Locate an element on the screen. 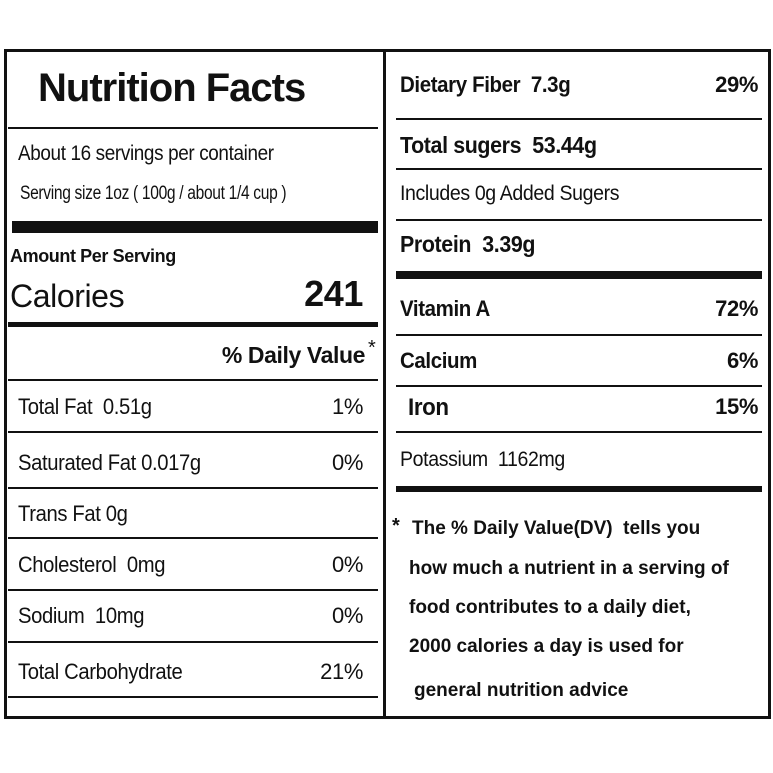 The width and height of the screenshot is (773, 773). title: Nutrition Facts is located at coordinates (172, 88).